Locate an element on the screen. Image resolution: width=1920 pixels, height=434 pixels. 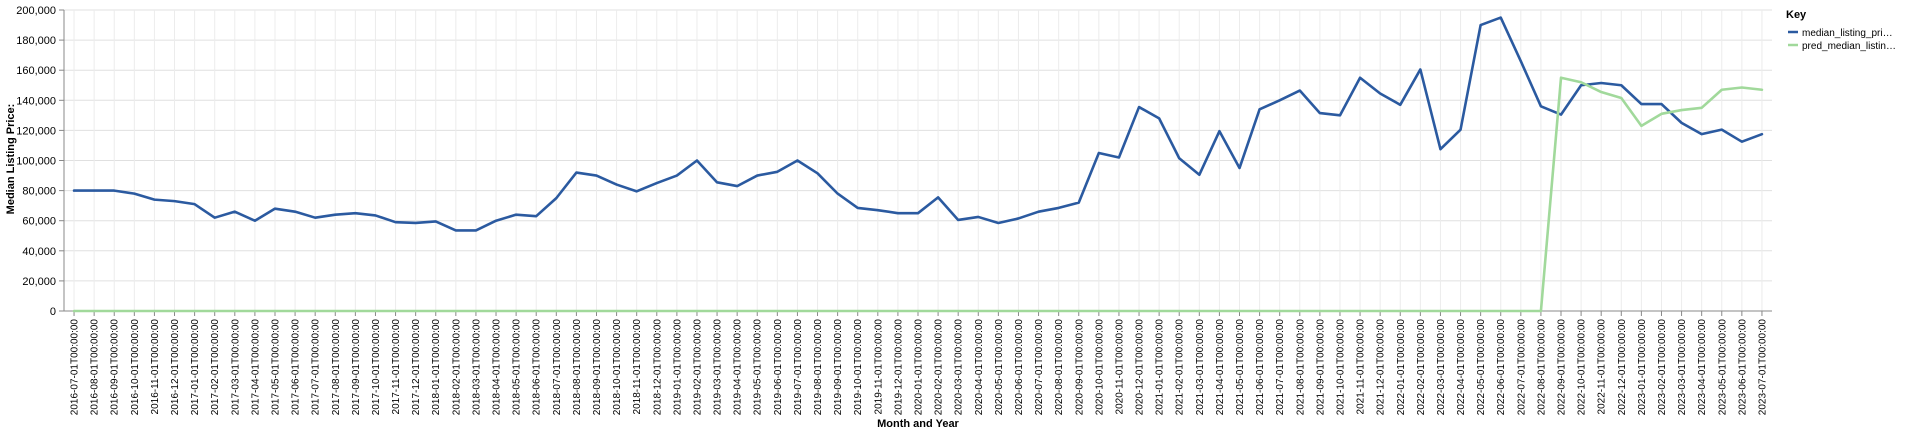
y-tick-label: 60,000 is located at coordinates (39, 222).